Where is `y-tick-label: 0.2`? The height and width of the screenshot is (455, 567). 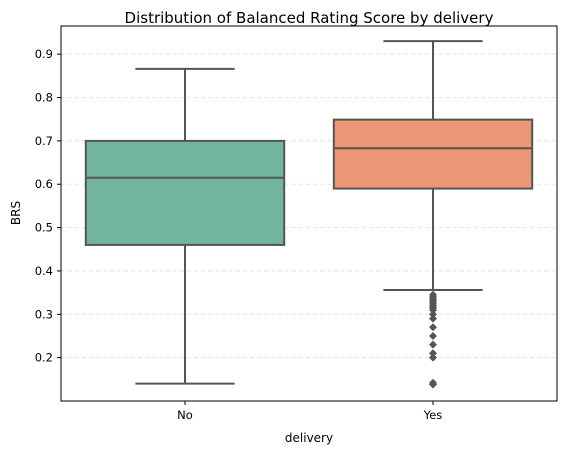
y-tick-label: 0.2 is located at coordinates (44, 358).